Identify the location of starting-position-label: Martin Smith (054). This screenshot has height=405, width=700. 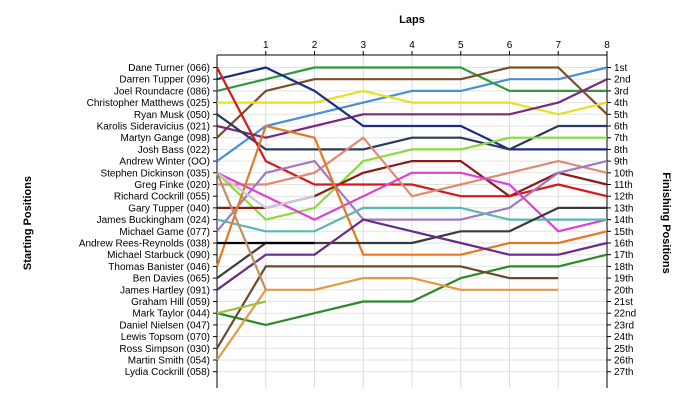
(169, 361).